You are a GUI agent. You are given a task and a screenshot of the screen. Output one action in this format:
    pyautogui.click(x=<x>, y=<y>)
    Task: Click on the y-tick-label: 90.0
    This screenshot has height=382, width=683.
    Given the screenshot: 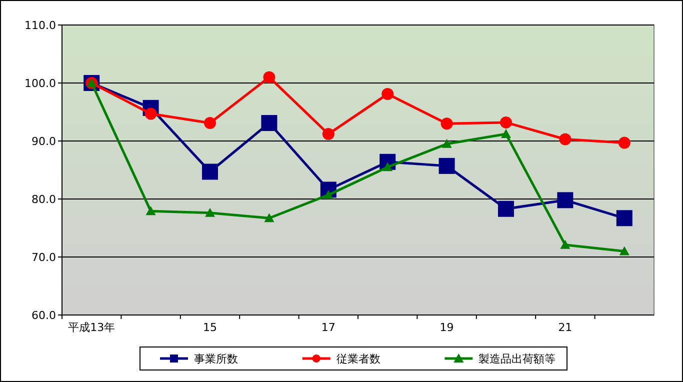 What is the action you would take?
    pyautogui.click(x=44, y=141)
    